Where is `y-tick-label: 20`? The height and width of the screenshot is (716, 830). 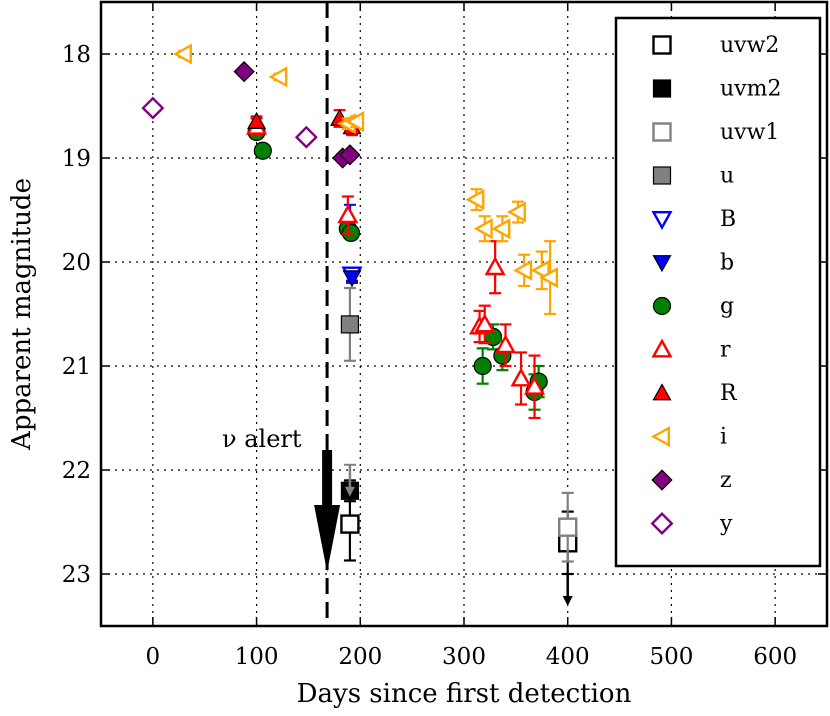
y-tick-label: 20 is located at coordinates (76, 263).